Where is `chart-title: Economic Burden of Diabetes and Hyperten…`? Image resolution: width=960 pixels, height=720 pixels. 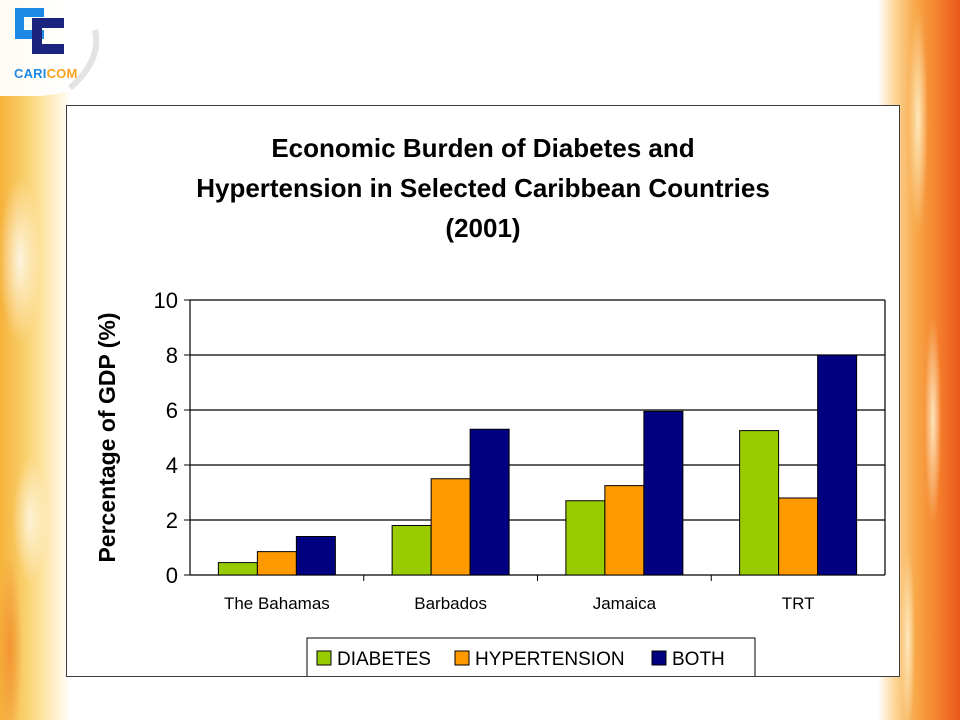
chart-title: Economic Burden of Diabetes and Hyperten… is located at coordinates (483, 188).